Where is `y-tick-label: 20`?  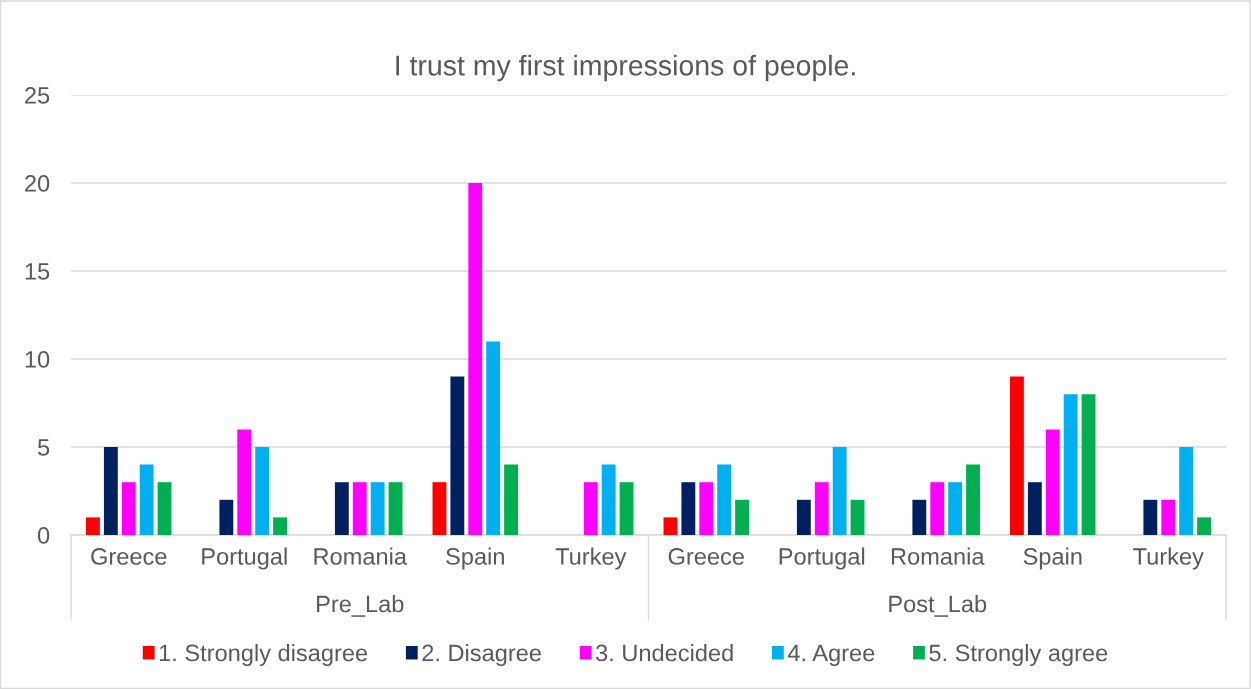
y-tick-label: 20 is located at coordinates (37, 183).